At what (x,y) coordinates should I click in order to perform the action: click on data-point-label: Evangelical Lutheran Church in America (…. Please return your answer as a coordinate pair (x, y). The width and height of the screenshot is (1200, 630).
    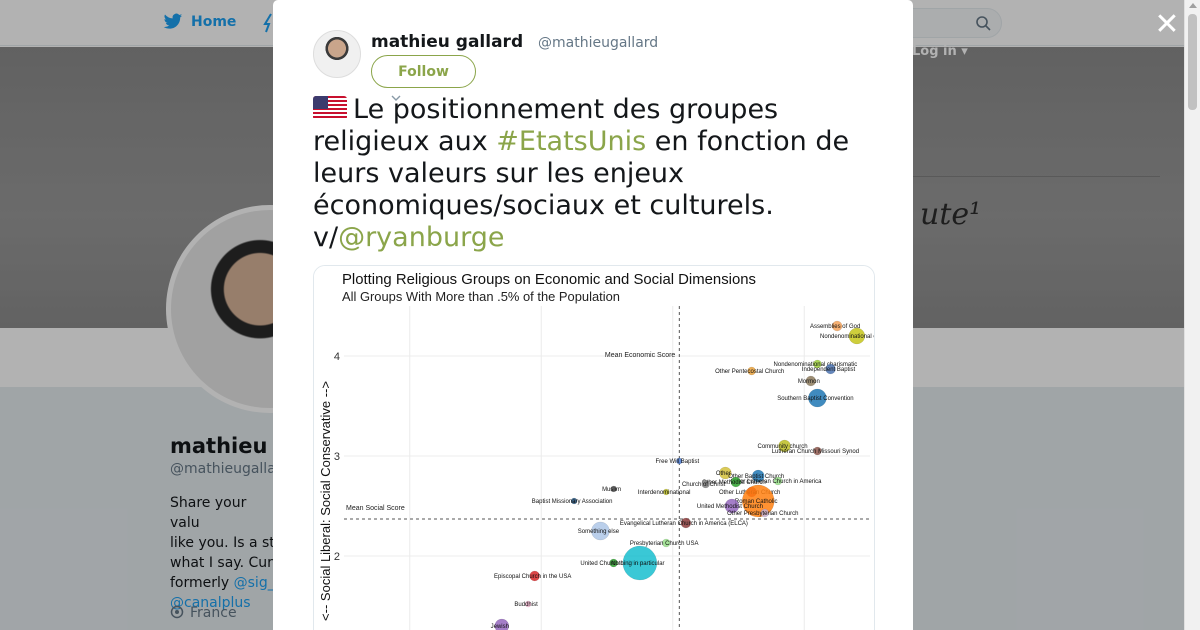
    Looking at the image, I should click on (684, 524).